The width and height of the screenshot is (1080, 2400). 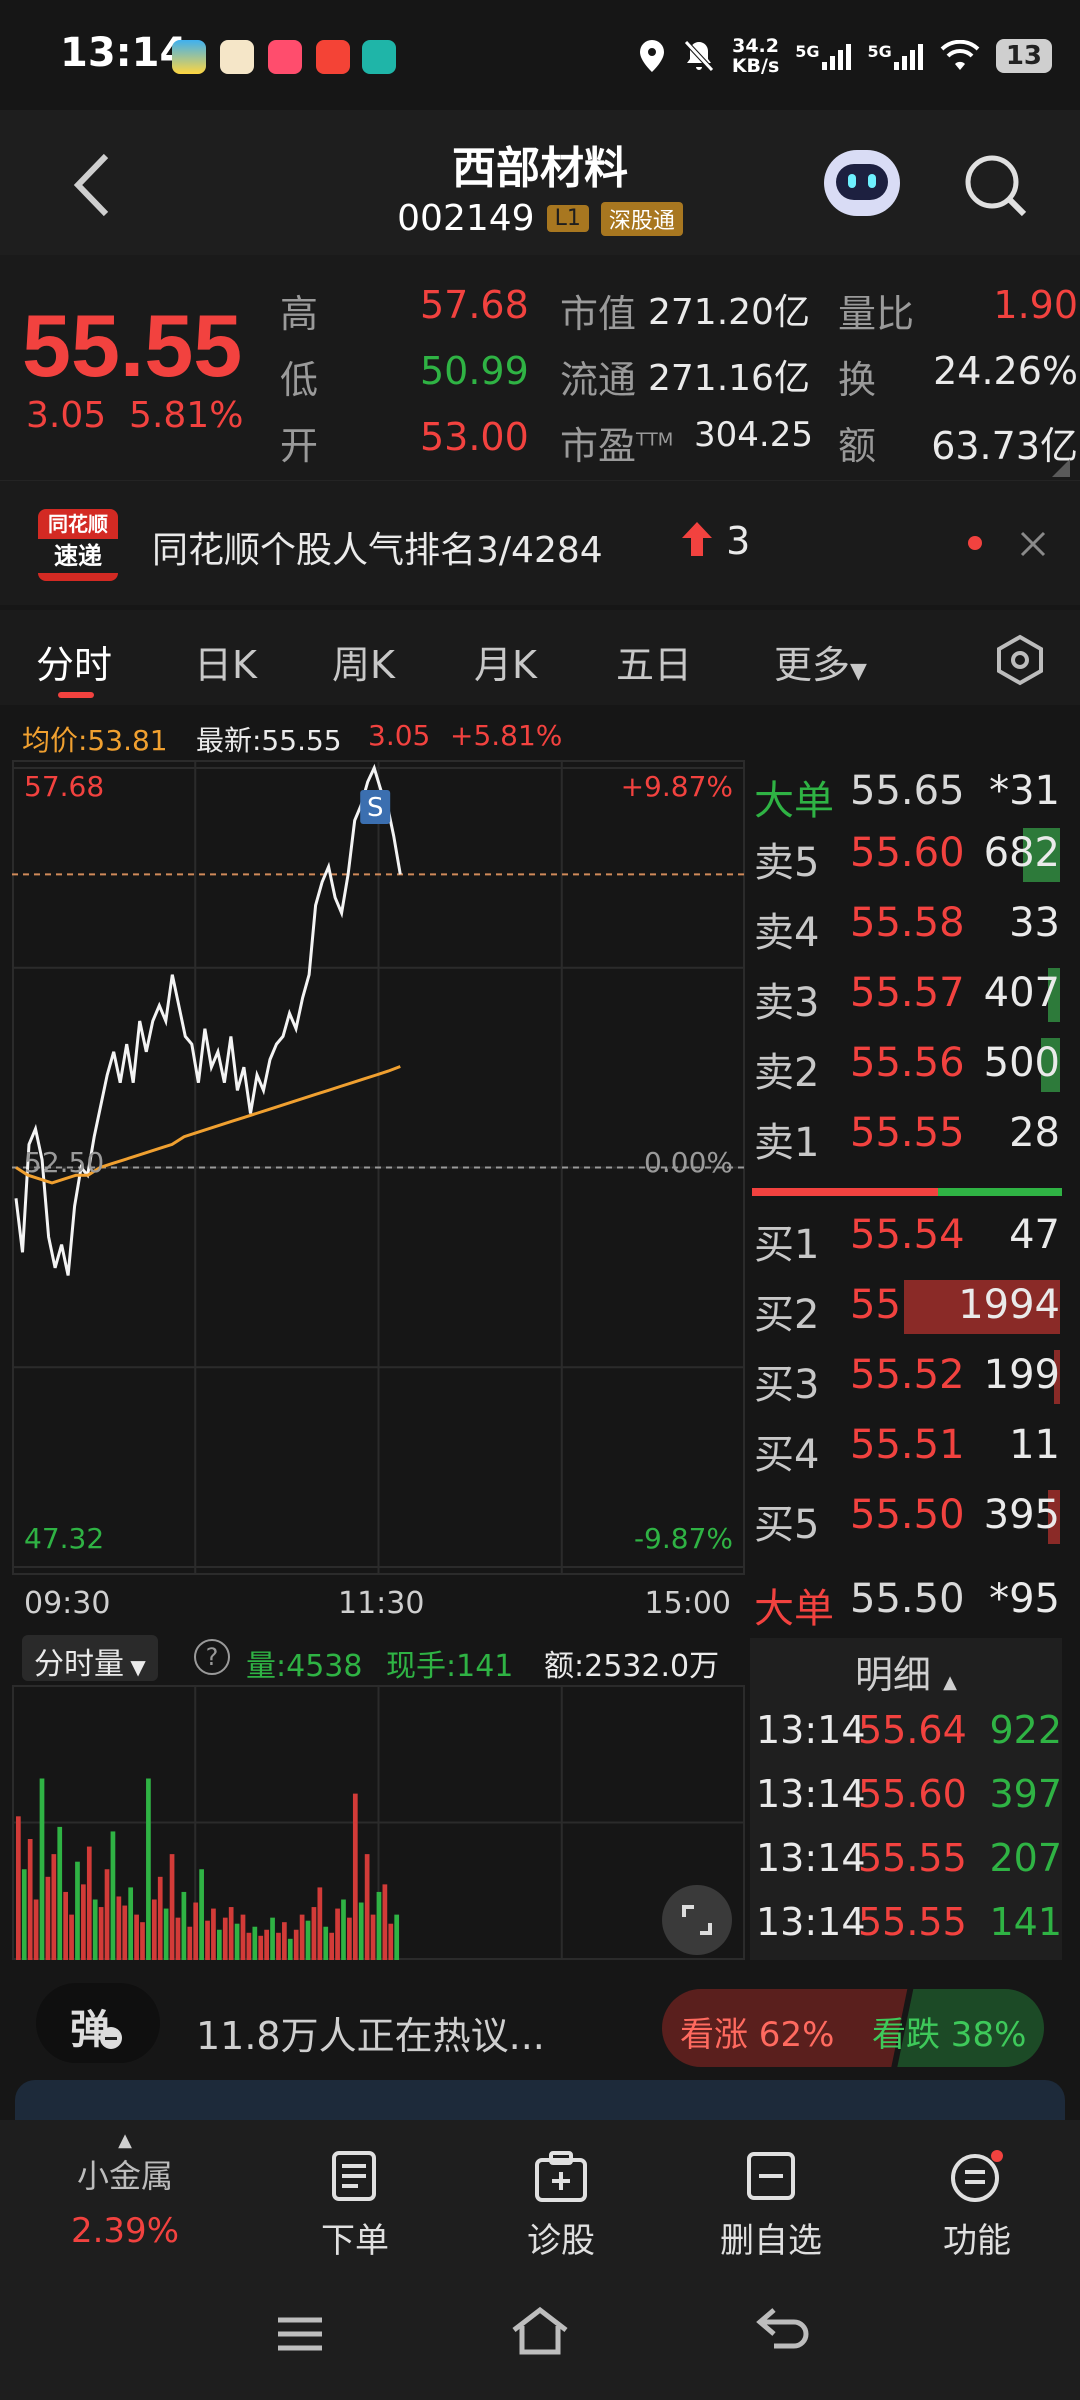 I want to click on bid-row: 买4 55.51 11, so click(x=904, y=1446).